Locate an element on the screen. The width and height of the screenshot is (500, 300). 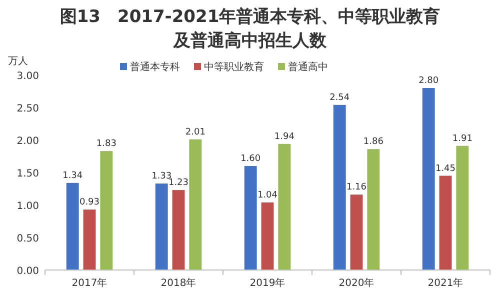
legend-label: 普通高中 is located at coordinates (308, 67).